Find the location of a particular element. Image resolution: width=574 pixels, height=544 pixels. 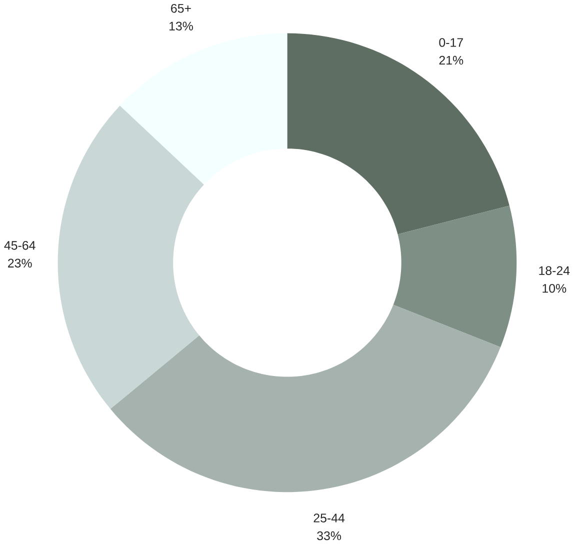

slice-label: 25-44 is located at coordinates (329, 518).